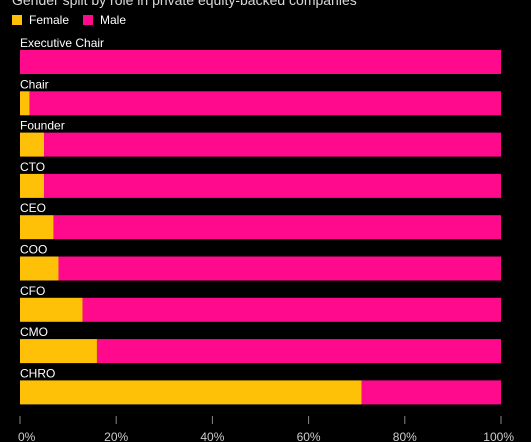 Image resolution: width=531 pixels, height=442 pixels. What do you see at coordinates (88, 20) in the screenshot?
I see `legend-swatch-male` at bounding box center [88, 20].